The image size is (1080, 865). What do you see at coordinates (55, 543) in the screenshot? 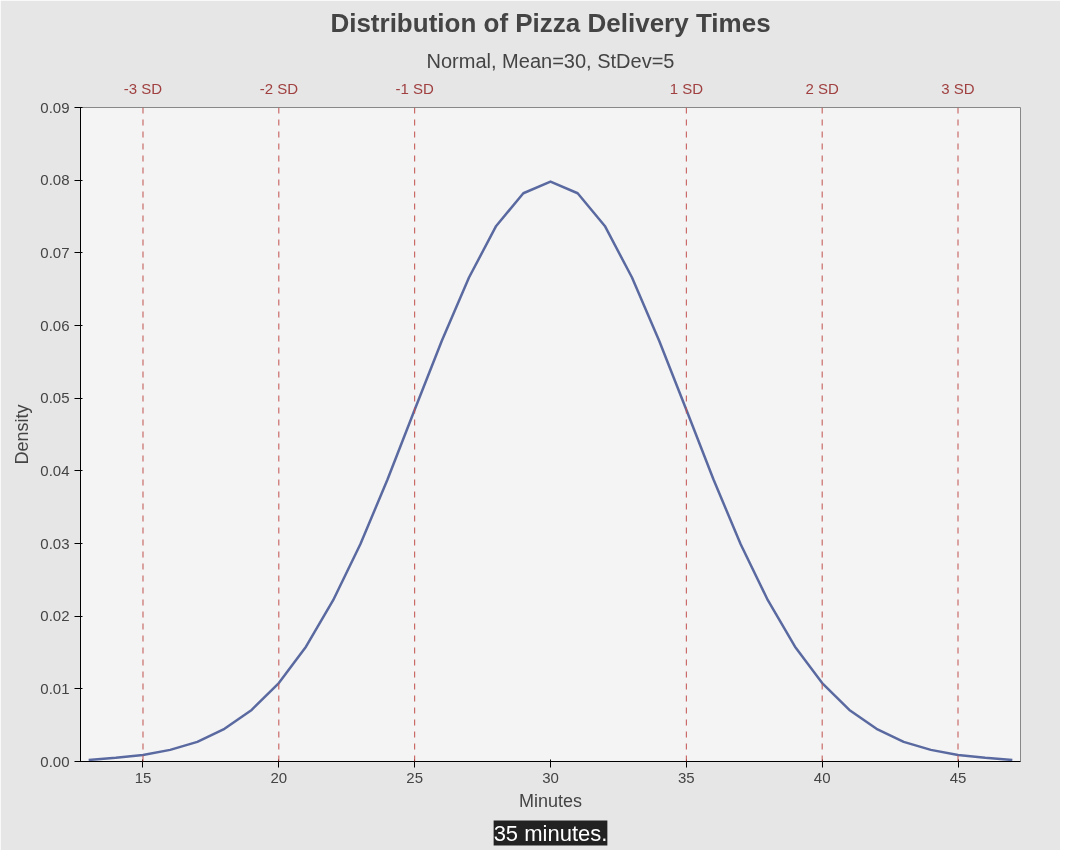
I see `y-tick-label: 0.03` at bounding box center [55, 543].